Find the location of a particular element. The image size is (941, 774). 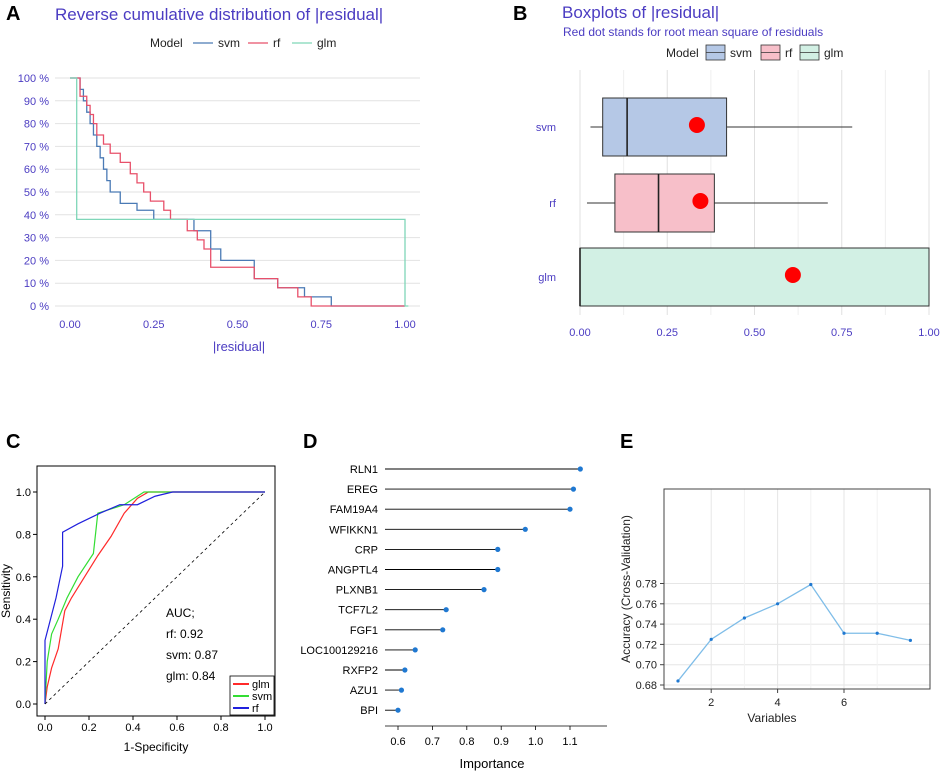

panel-d-label: BPI is located at coordinates (369, 711).